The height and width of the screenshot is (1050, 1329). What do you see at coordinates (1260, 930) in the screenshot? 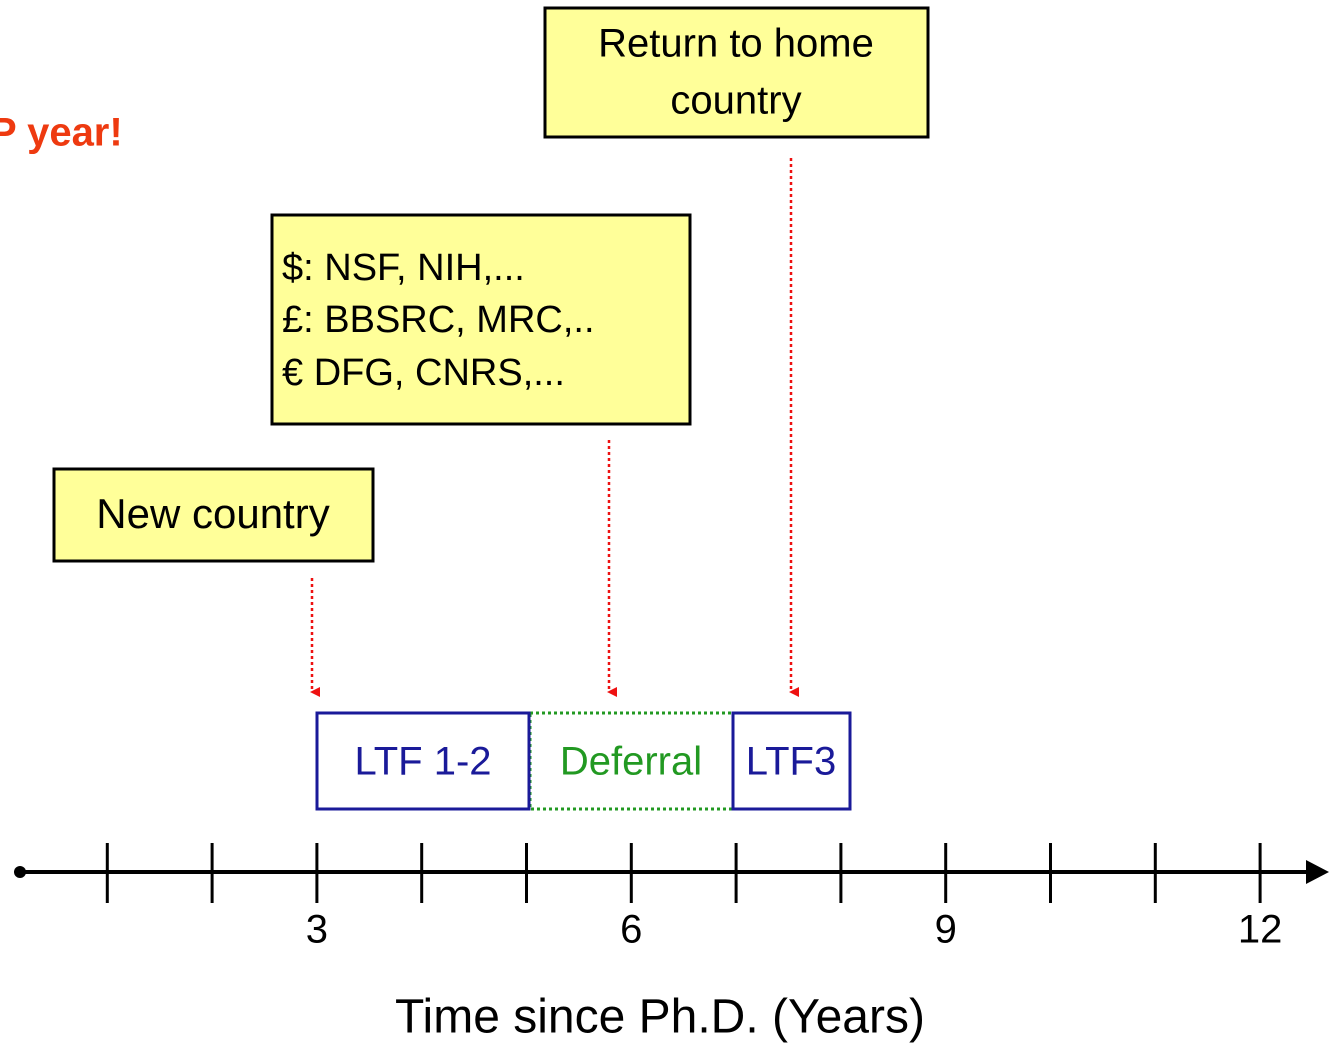
I see `tick-label: 12` at bounding box center [1260, 930].